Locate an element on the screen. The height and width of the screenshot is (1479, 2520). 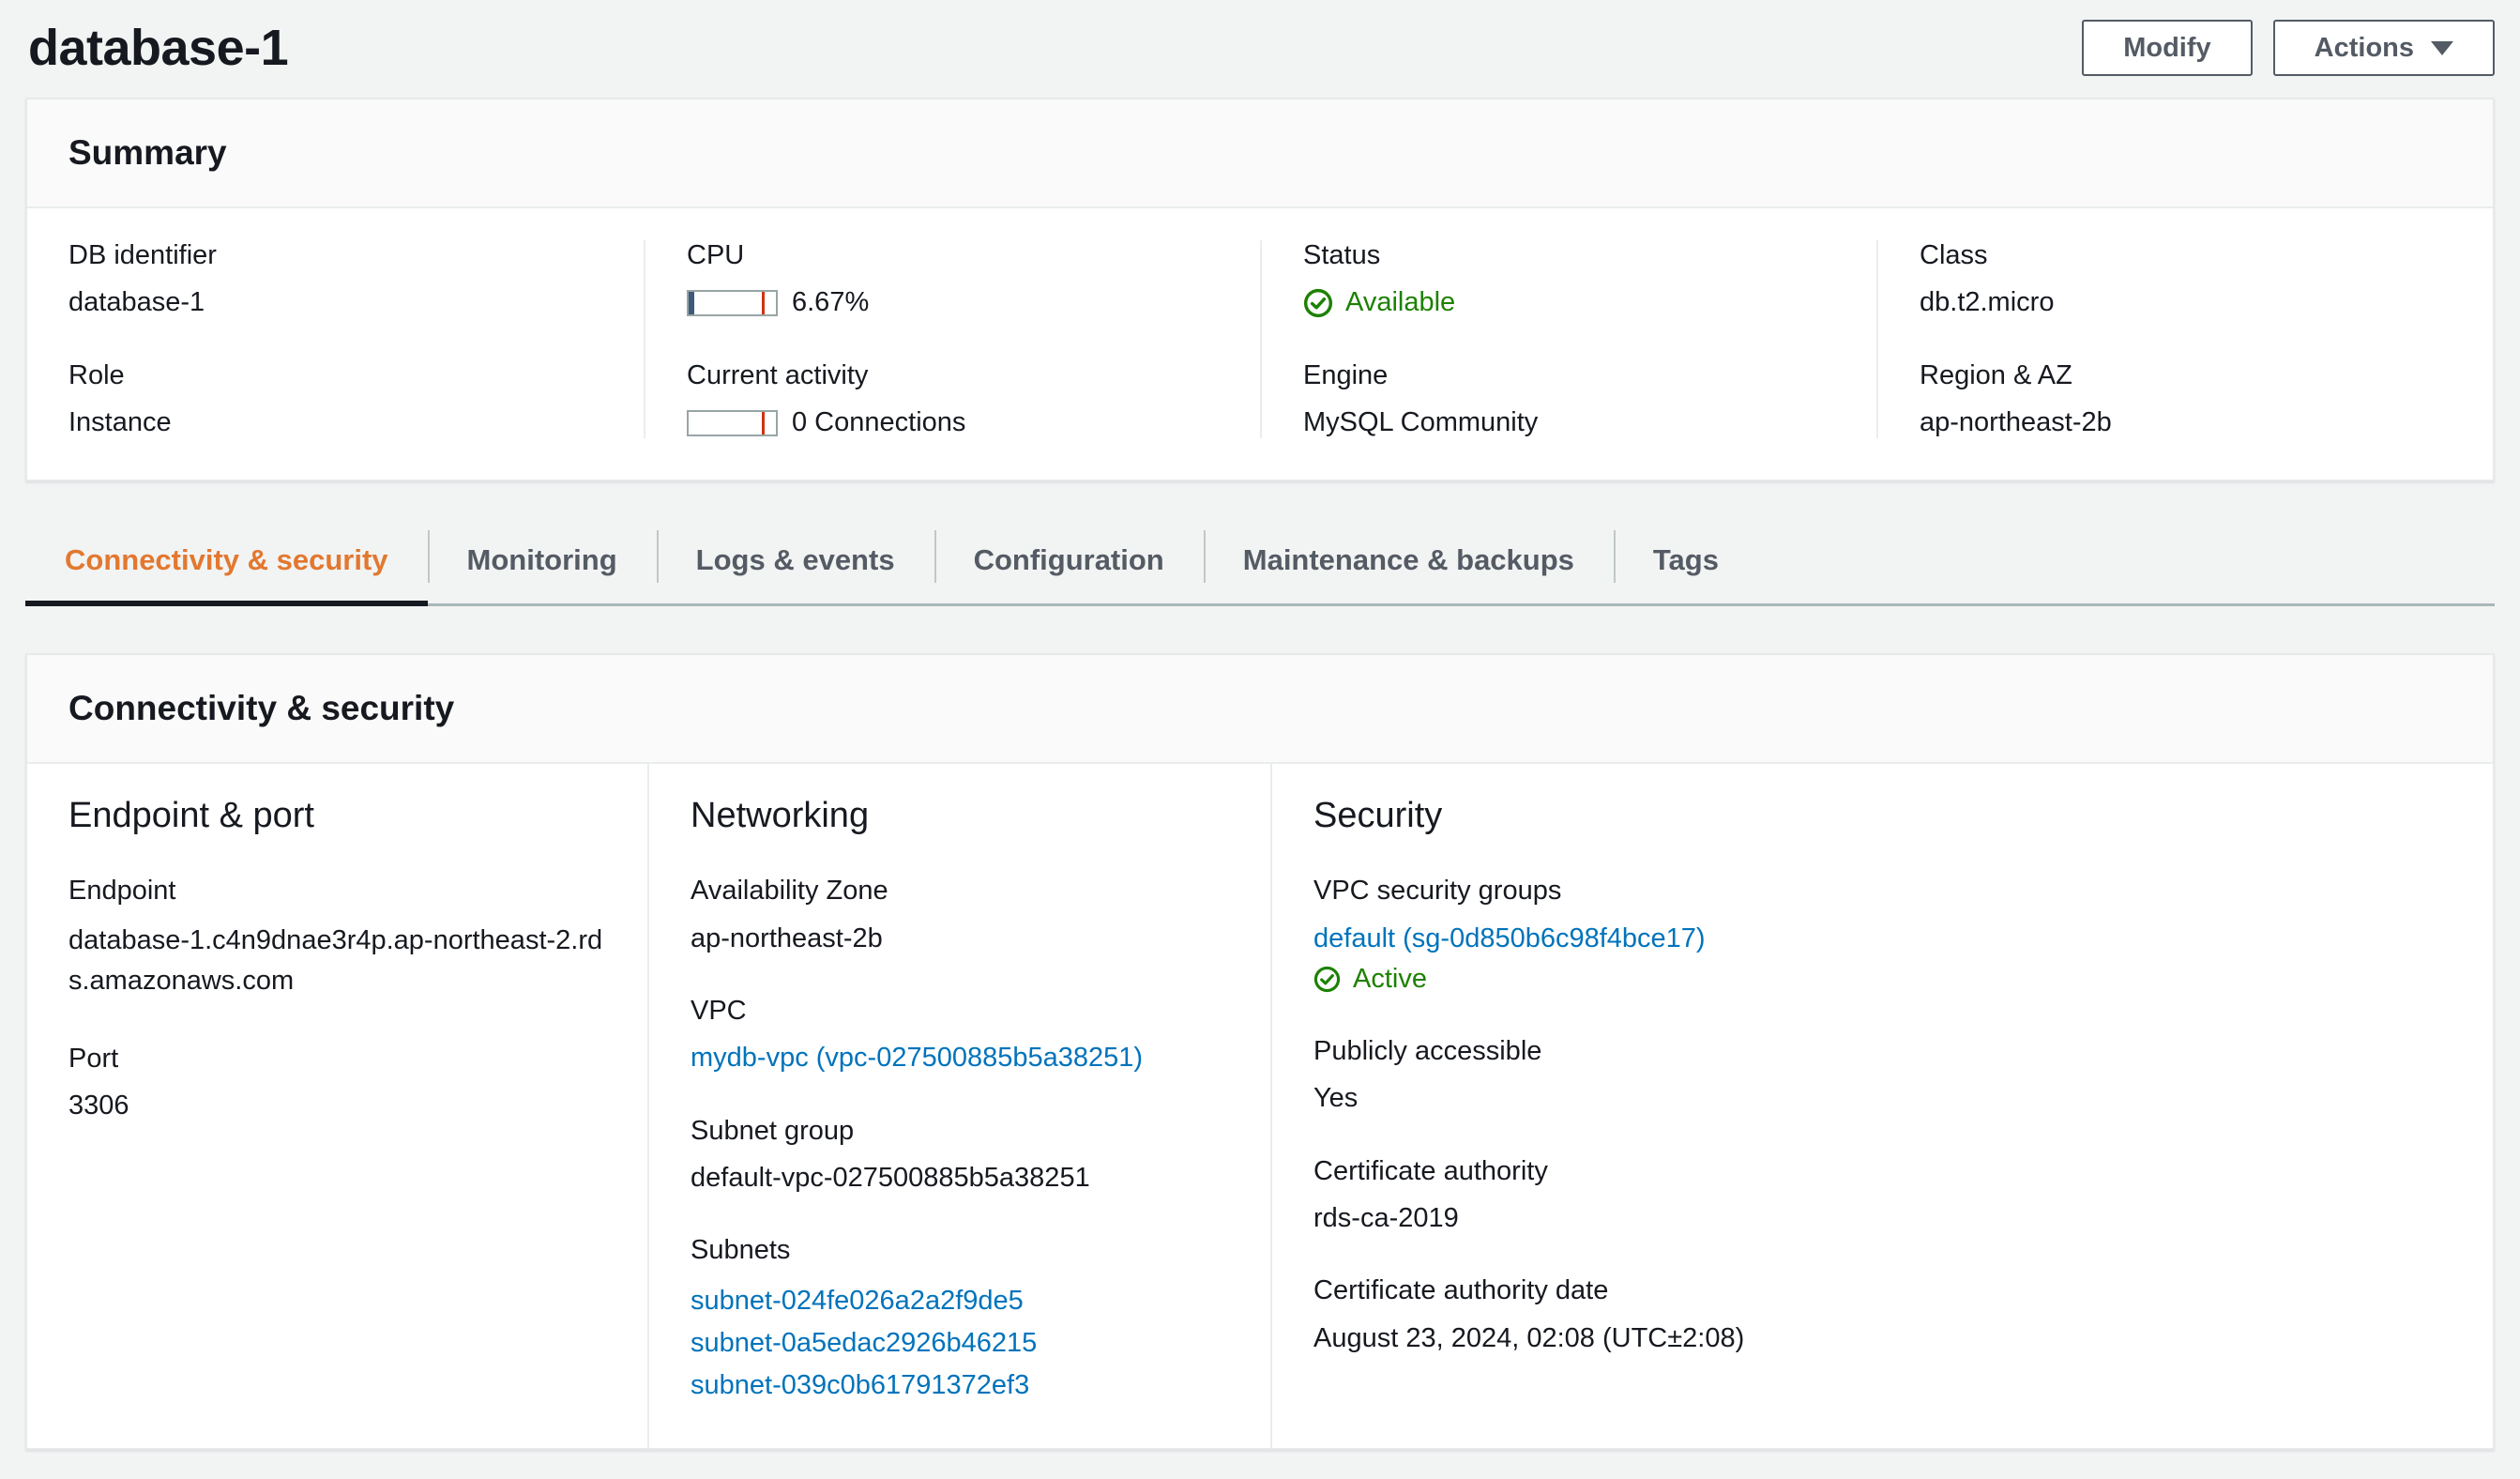
subnets-label: Subnets is located at coordinates (741, 1250).